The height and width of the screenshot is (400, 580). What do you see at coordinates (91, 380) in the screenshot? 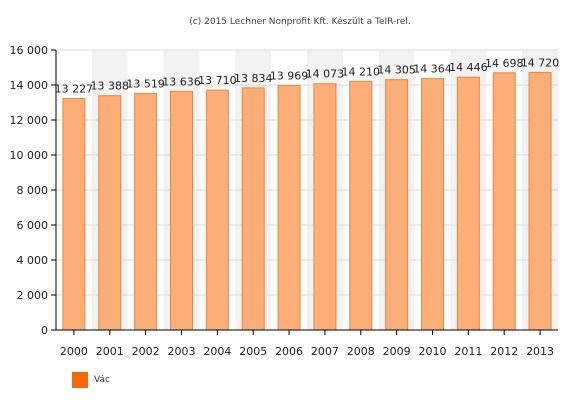
I see `legend: Vác` at bounding box center [91, 380].